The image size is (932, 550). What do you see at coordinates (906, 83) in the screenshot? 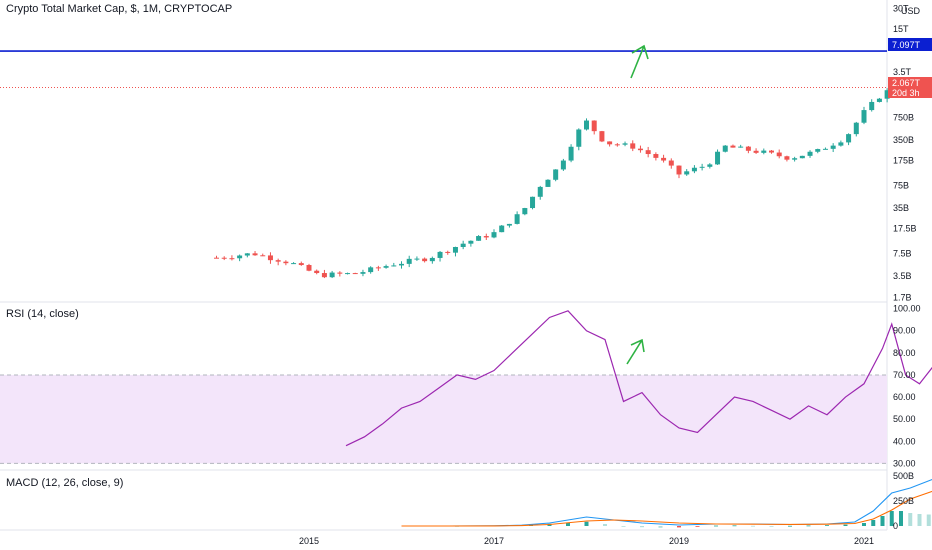
I see `current-price-tag: 2.067T` at bounding box center [906, 83].